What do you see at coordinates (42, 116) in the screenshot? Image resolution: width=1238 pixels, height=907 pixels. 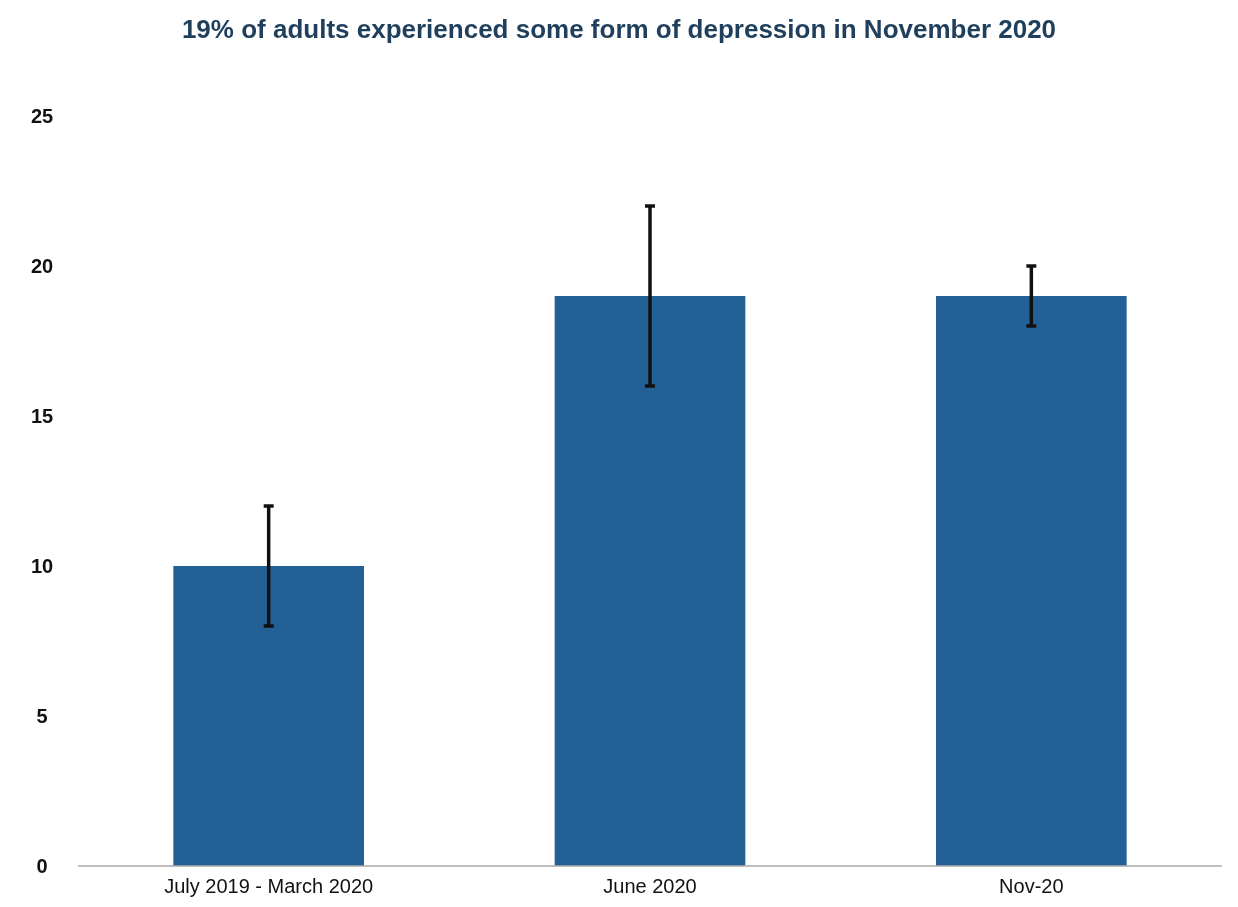 I see `y-tick-label: 25` at bounding box center [42, 116].